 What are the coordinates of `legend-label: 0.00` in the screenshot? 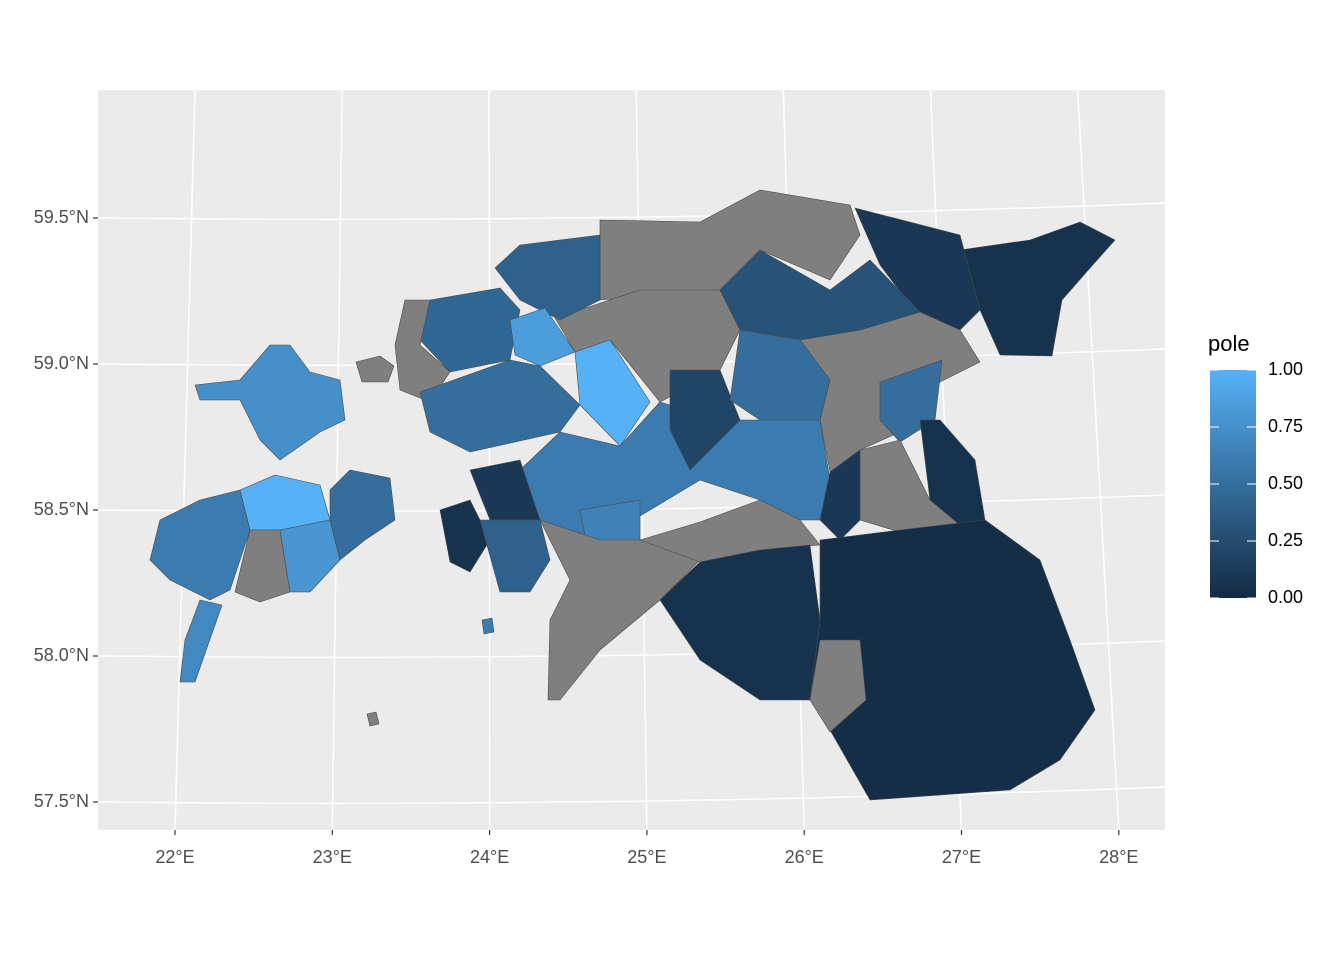 It's located at (1285, 597).